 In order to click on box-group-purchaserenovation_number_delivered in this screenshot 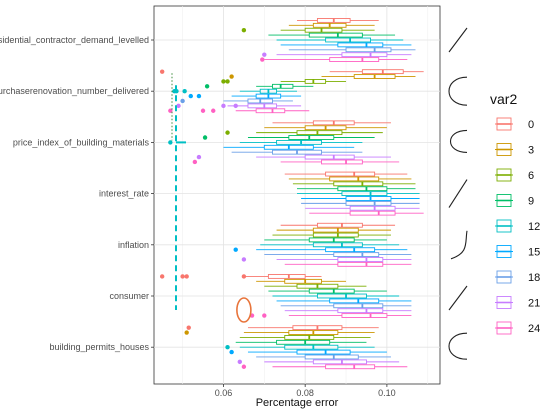, I will do `click(291, 91)`.